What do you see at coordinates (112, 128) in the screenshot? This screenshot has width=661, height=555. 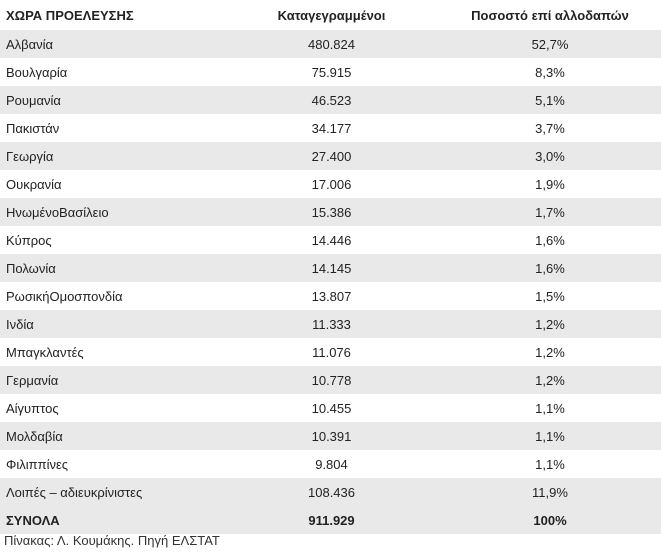 I see `cell-country: Πακιστάν` at bounding box center [112, 128].